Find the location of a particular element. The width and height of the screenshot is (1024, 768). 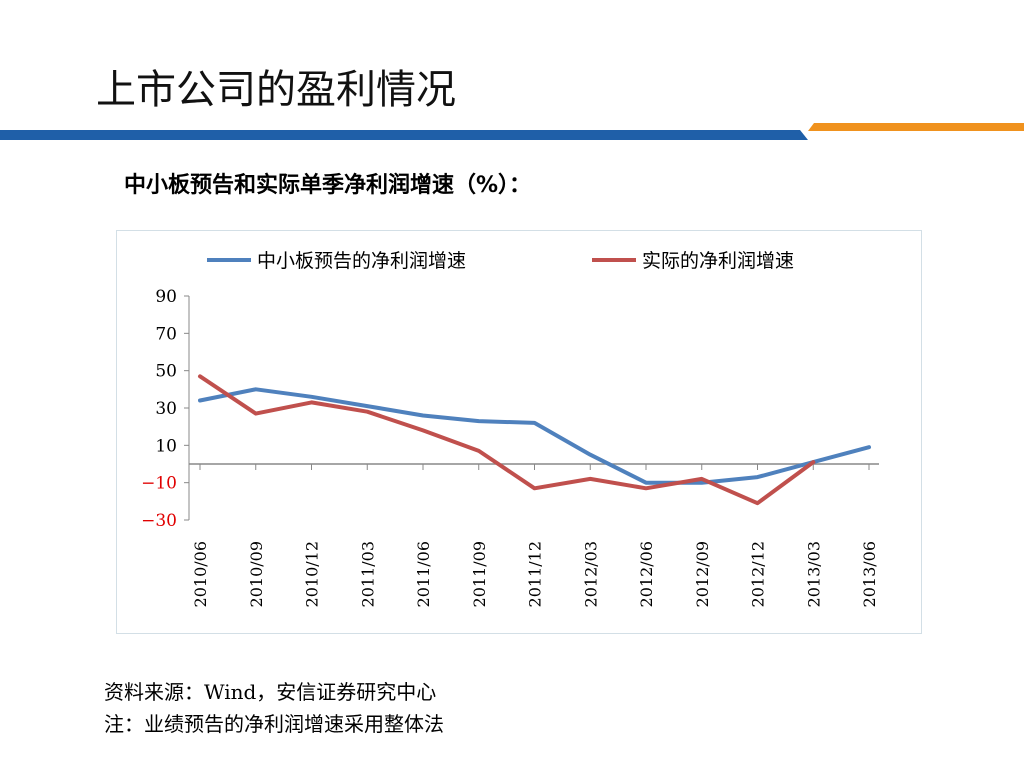

y-tick-label: 30 is located at coordinates (166, 409).